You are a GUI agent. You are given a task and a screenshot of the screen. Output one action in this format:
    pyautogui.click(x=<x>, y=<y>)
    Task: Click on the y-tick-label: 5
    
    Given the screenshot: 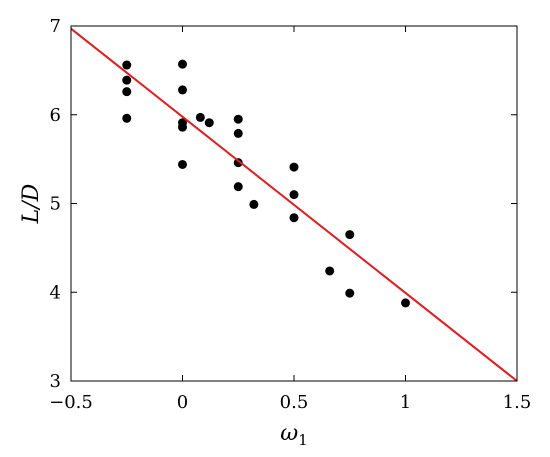 What is the action you would take?
    pyautogui.click(x=55, y=204)
    